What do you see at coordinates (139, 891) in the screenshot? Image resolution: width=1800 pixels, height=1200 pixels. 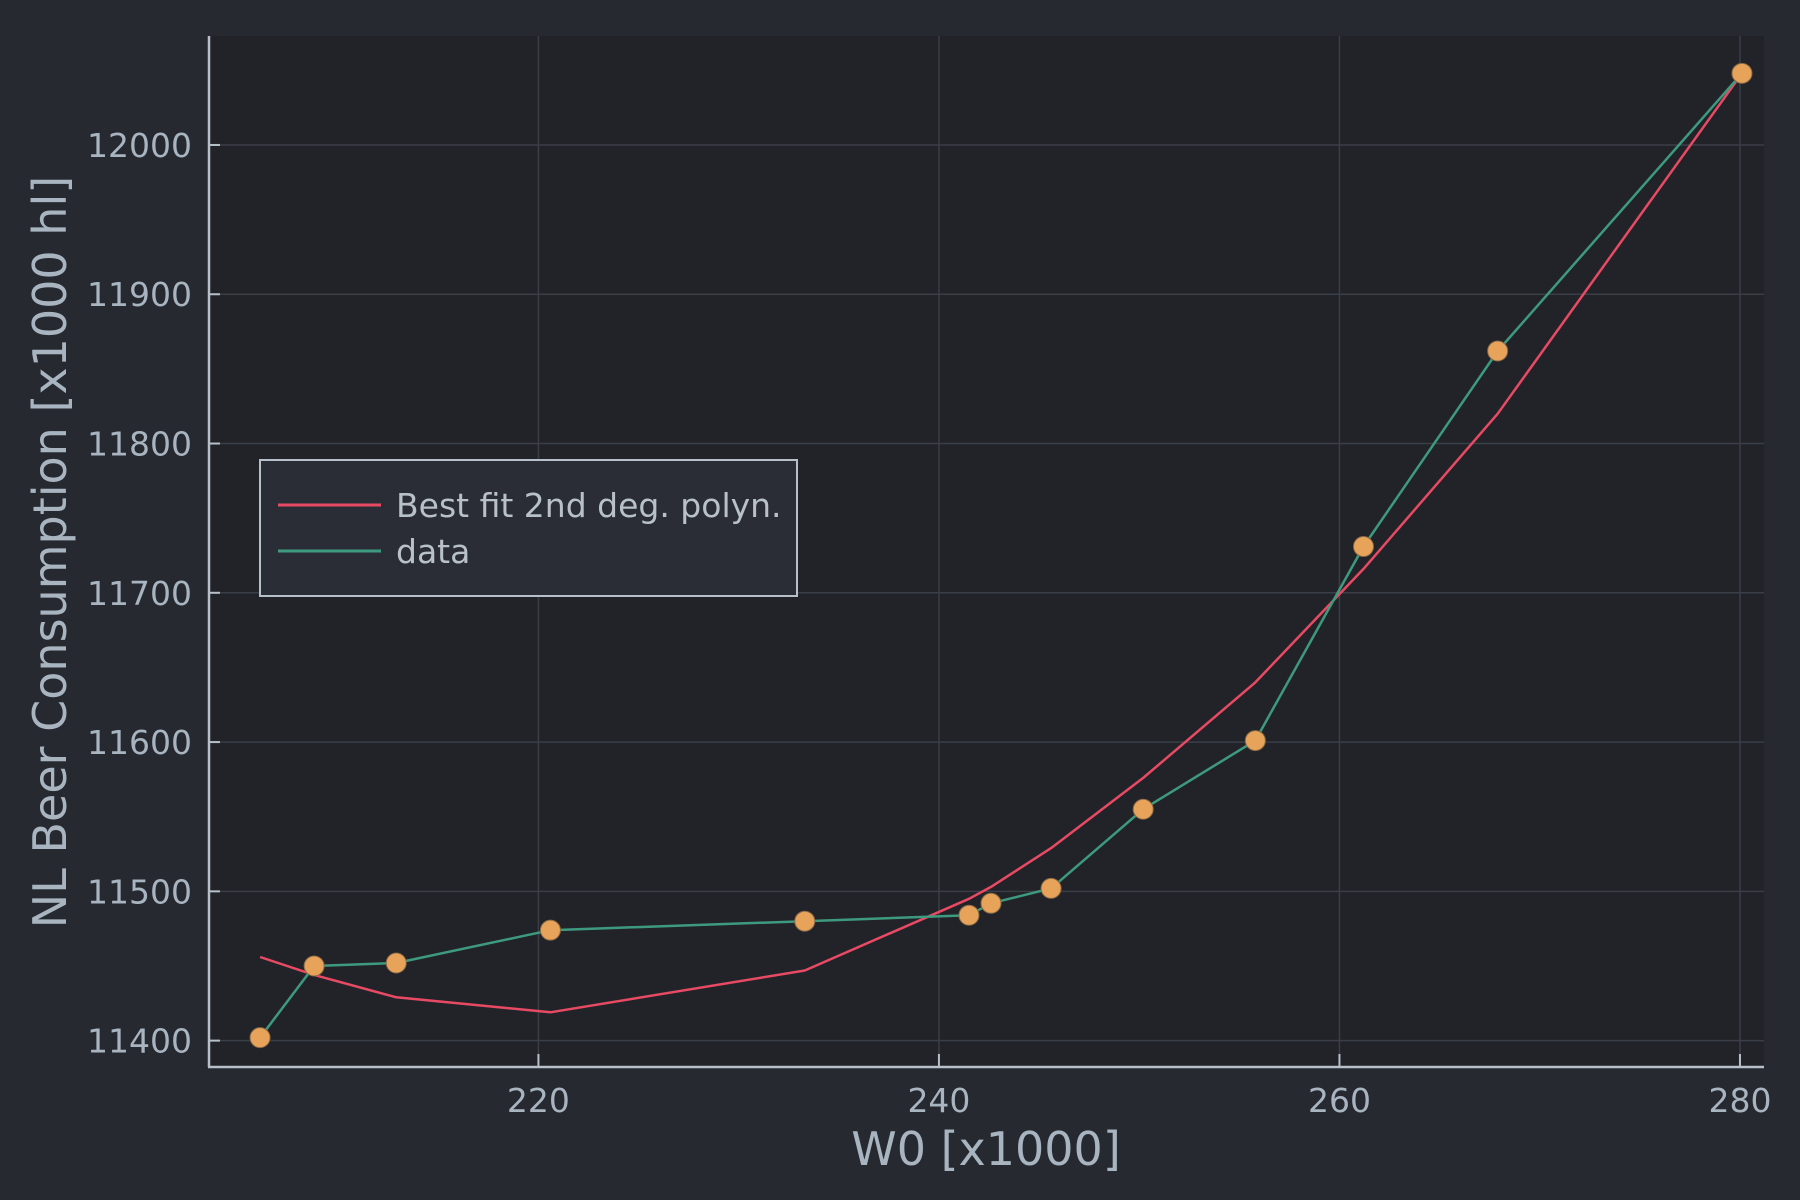 I see `y-tick-label: 11500` at bounding box center [139, 891].